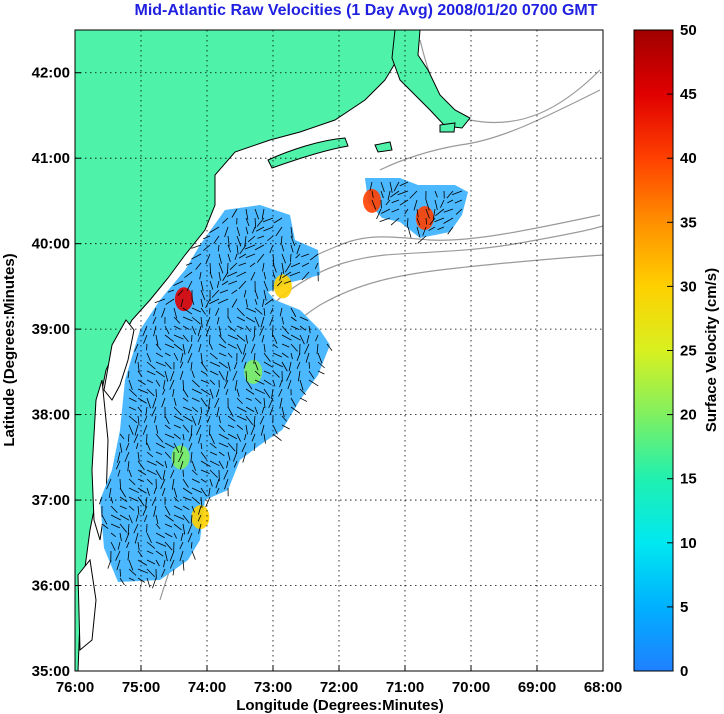 This screenshot has height=714, width=724. I want to click on velocity-field-north, so click(416, 208).